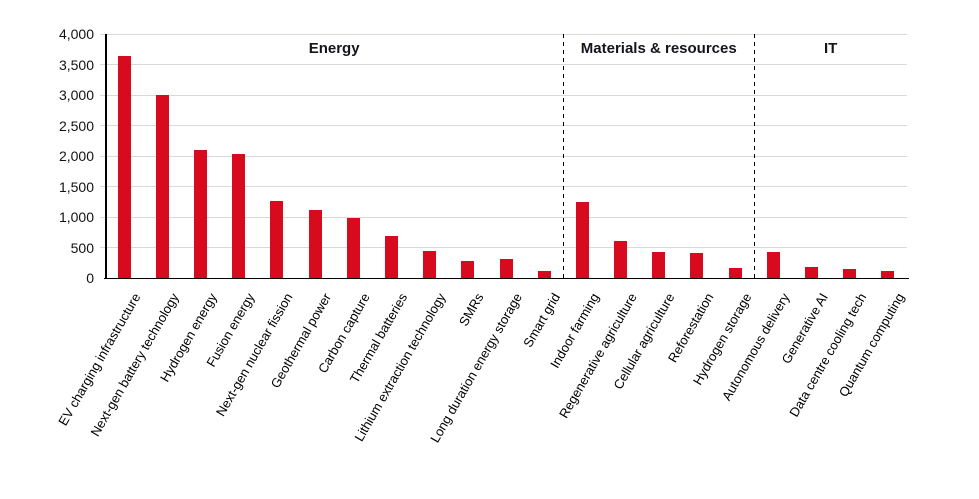 This screenshot has width=979, height=499. I want to click on y-tick-label: 4,000, so click(76, 34).